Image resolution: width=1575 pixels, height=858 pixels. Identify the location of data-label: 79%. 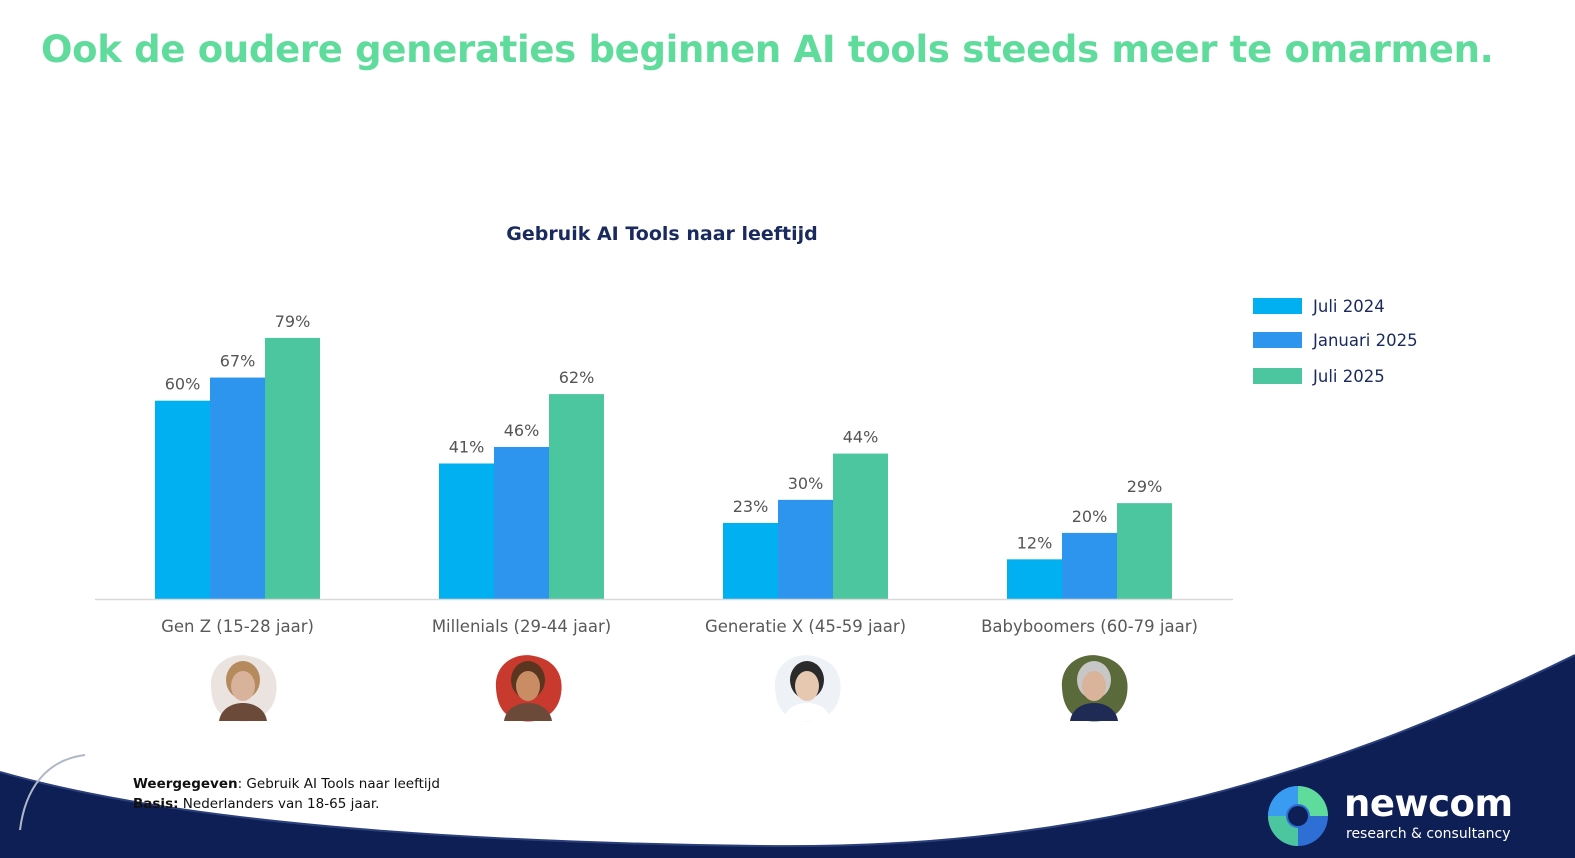
(293, 321).